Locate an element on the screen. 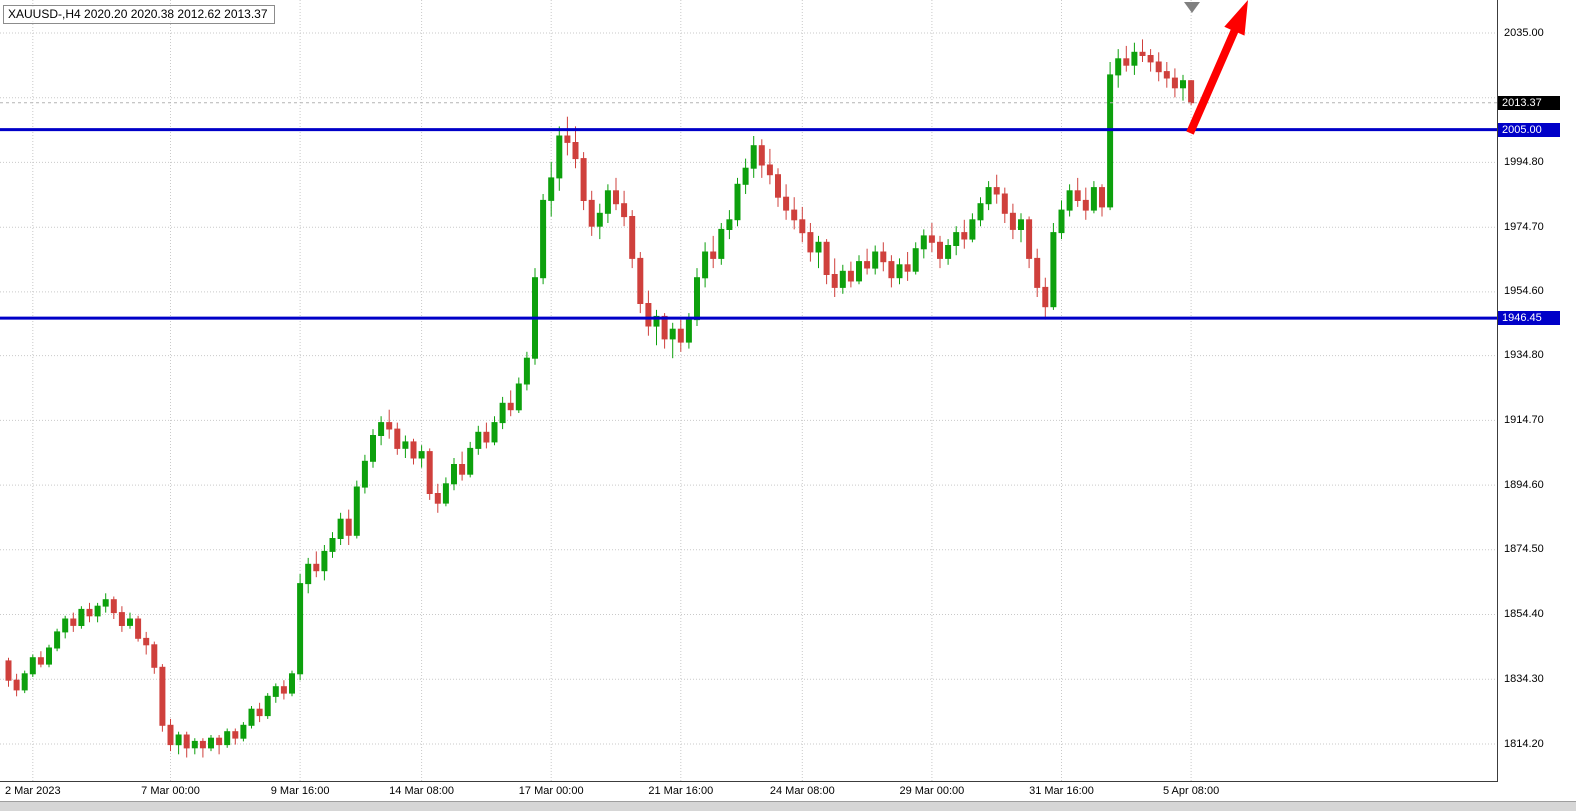 The width and height of the screenshot is (1576, 811). time-tick-label: 21 Mar 16:00 is located at coordinates (681, 791).